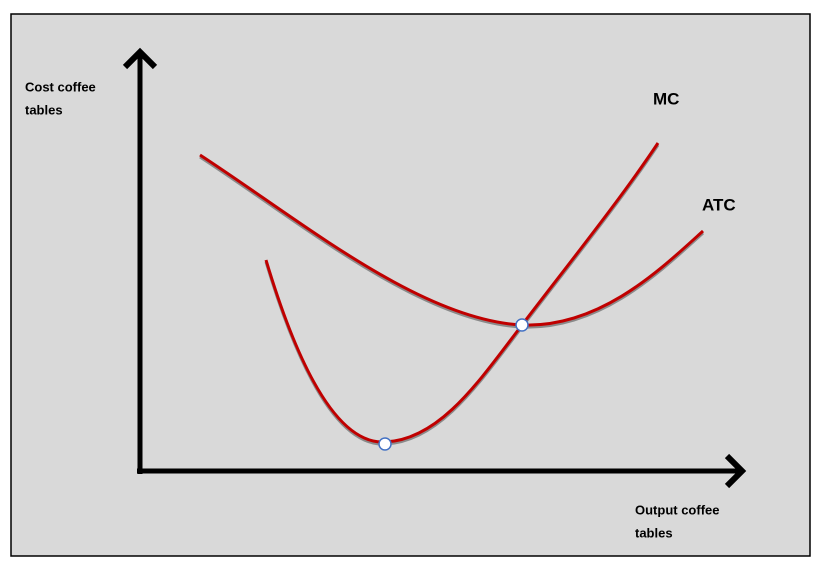 The image size is (821, 570). I want to click on intersection, so click(522, 325).